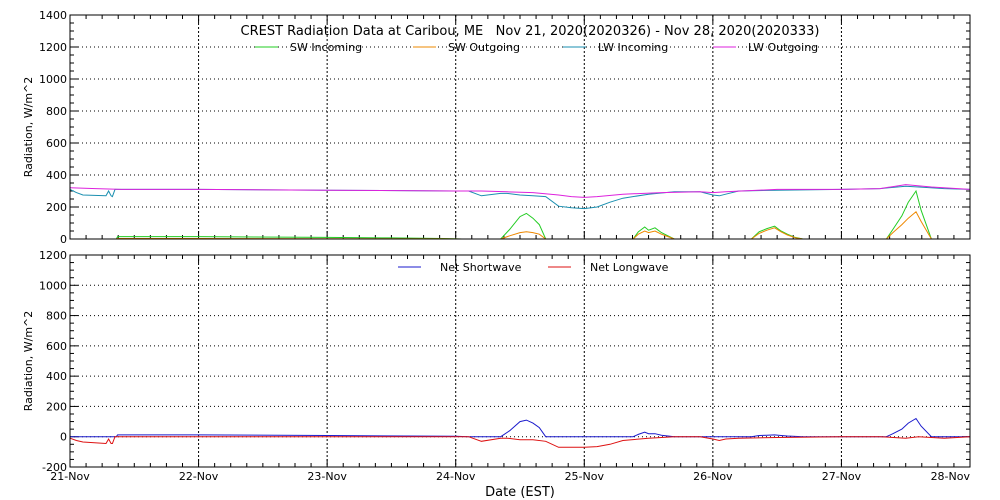 Image resolution: width=1000 pixels, height=500 pixels. Describe the element at coordinates (520, 492) in the screenshot. I see `x-axis-label: Date (EST)` at that location.